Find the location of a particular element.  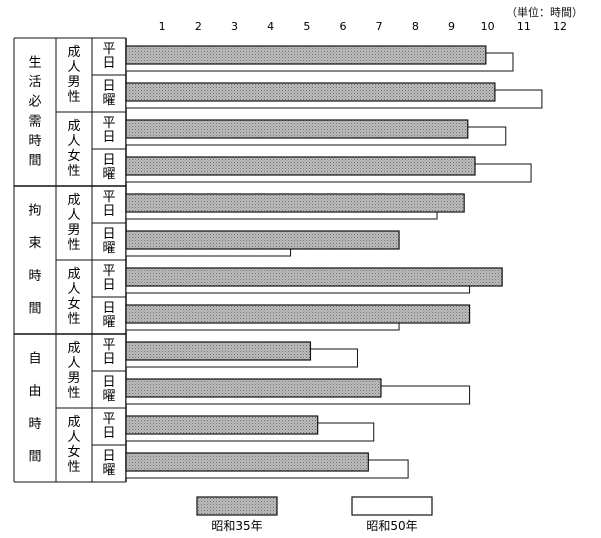

category-label-char: 活 is located at coordinates (34, 82).